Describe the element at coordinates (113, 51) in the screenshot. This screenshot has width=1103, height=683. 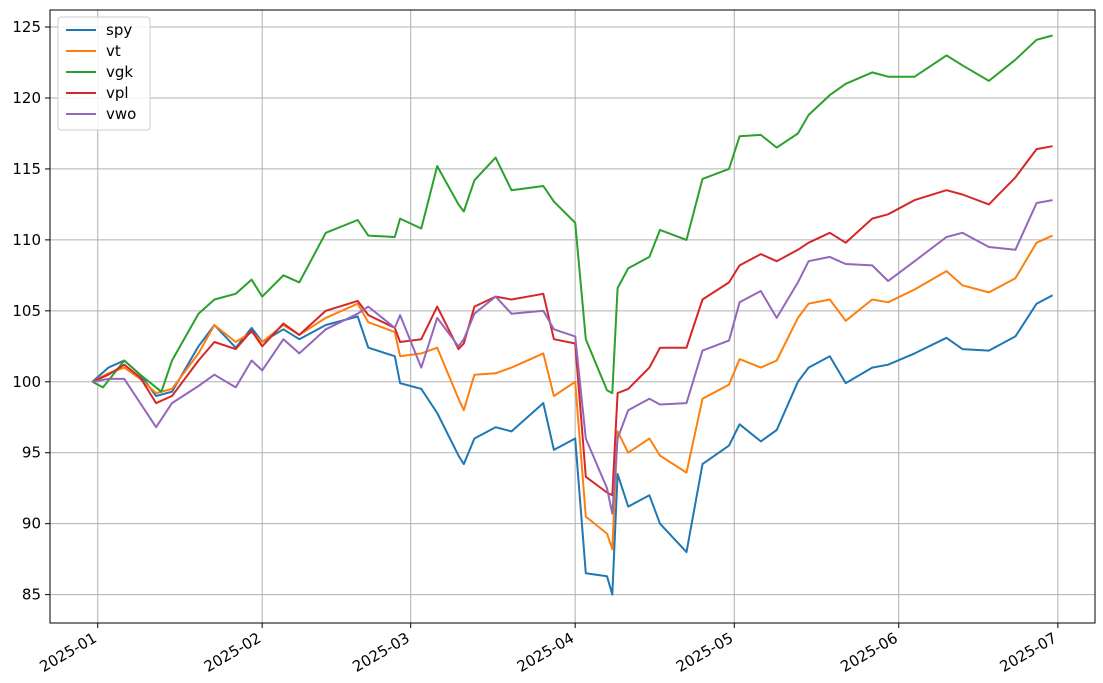
I see `legend-label-vt: vt` at that location.